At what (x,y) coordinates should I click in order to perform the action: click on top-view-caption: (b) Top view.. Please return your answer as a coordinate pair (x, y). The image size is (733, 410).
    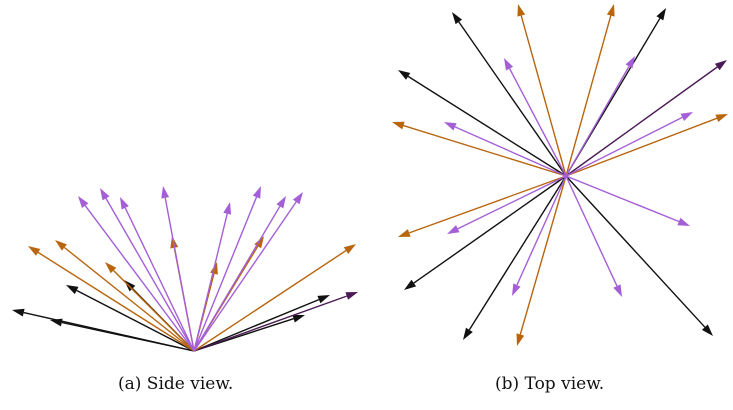
    Looking at the image, I should click on (550, 384).